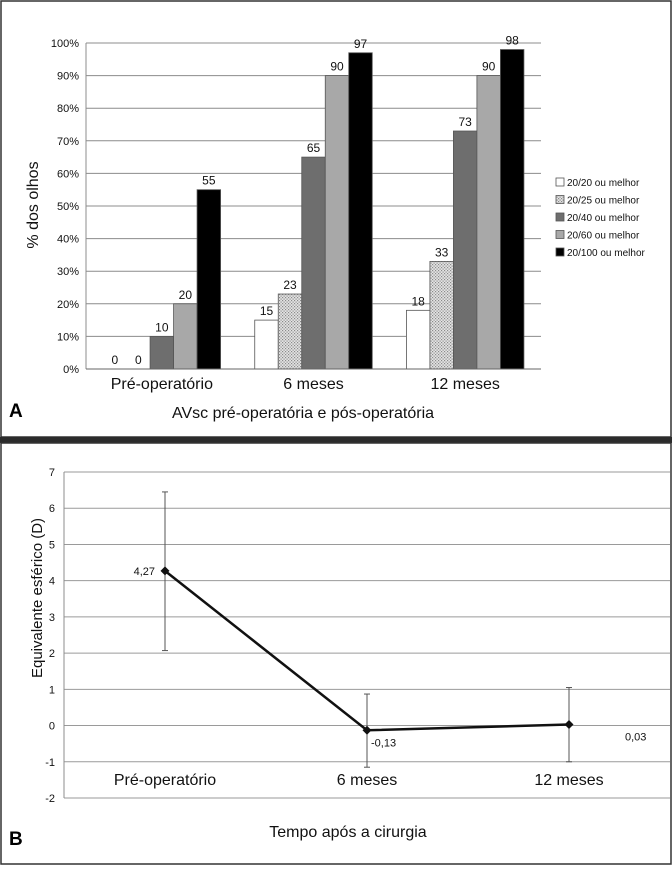 Image resolution: width=672 pixels, height=871 pixels. I want to click on y-tick-label: 50%, so click(68, 207).